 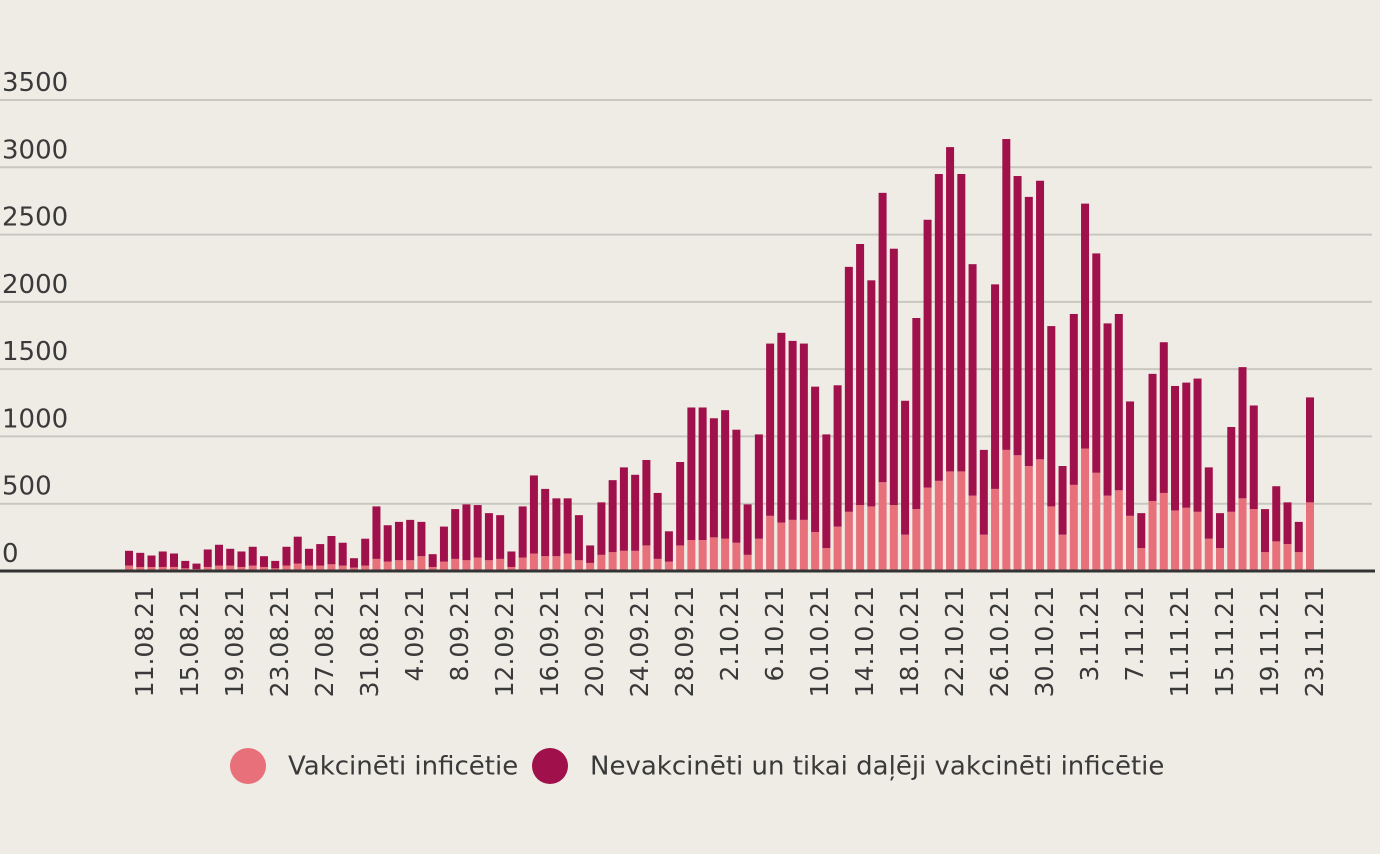 What do you see at coordinates (324, 641) in the screenshot?
I see `x-tick-label: 27.08.21` at bounding box center [324, 641].